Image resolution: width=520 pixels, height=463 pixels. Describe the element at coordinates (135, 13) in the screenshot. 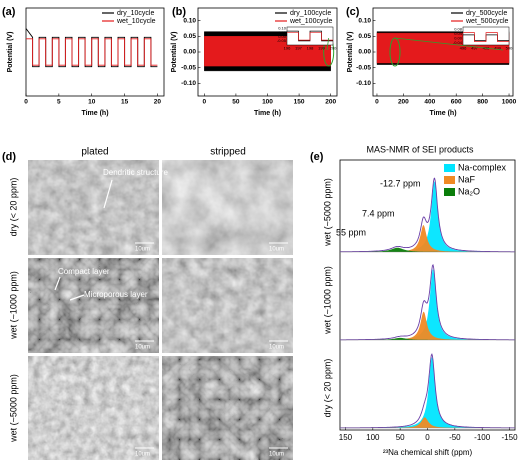

I see `legend-label: dry_10cycle` at that location.